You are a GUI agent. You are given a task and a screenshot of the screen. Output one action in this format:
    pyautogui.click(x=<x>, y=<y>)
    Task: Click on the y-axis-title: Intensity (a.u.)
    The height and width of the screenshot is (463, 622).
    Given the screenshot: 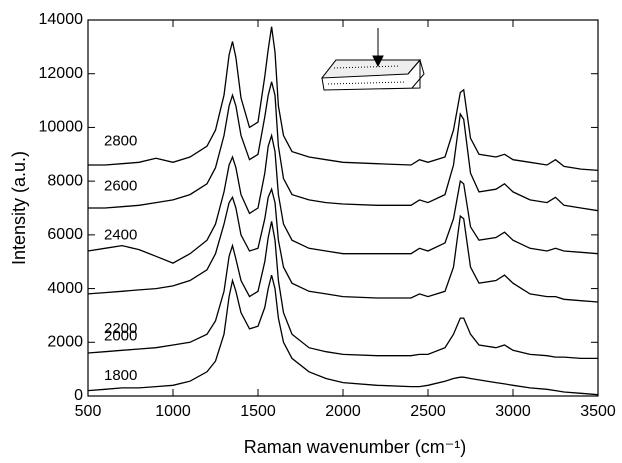 What is the action you would take?
    pyautogui.click(x=19, y=208)
    